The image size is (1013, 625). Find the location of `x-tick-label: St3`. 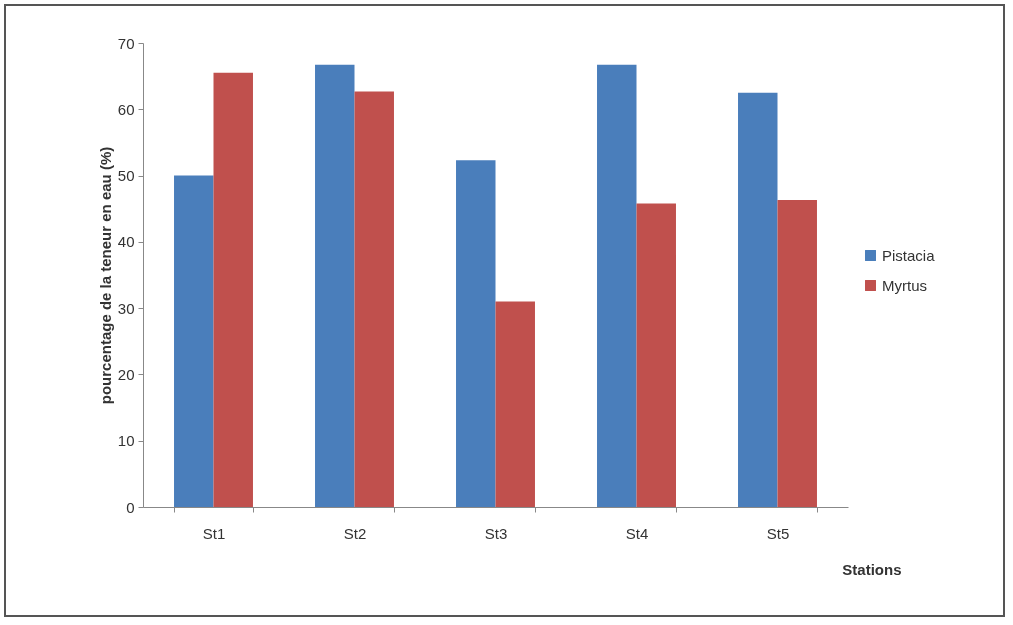

x-tick-label: St3 is located at coordinates (496, 533).